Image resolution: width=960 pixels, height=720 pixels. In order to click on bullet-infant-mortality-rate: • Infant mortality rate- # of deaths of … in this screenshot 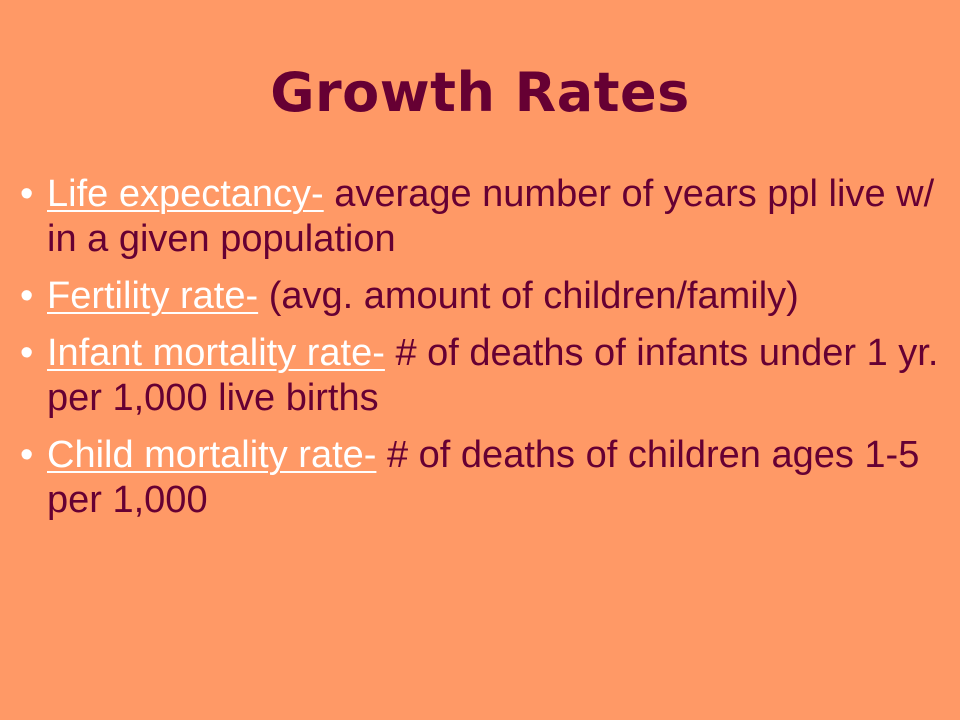, I will do `click(480, 376)`.